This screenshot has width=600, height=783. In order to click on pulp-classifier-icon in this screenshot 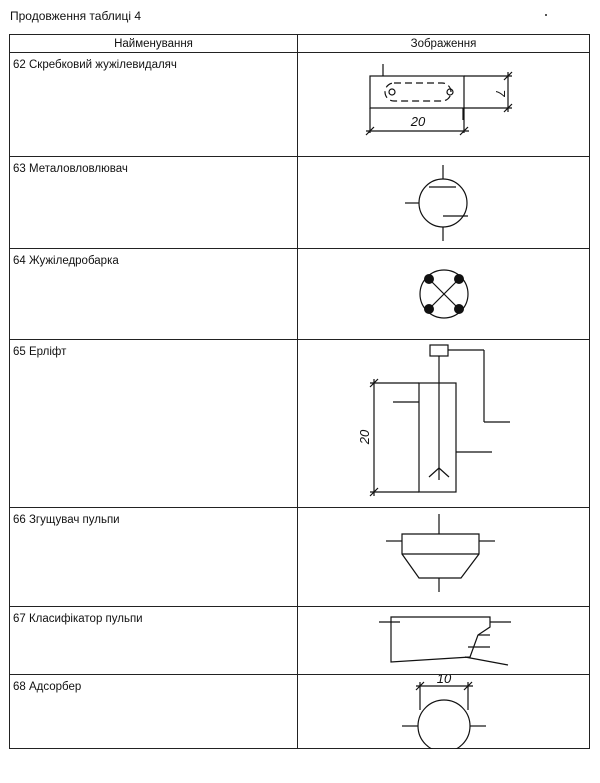, I will do `click(445, 641)`.